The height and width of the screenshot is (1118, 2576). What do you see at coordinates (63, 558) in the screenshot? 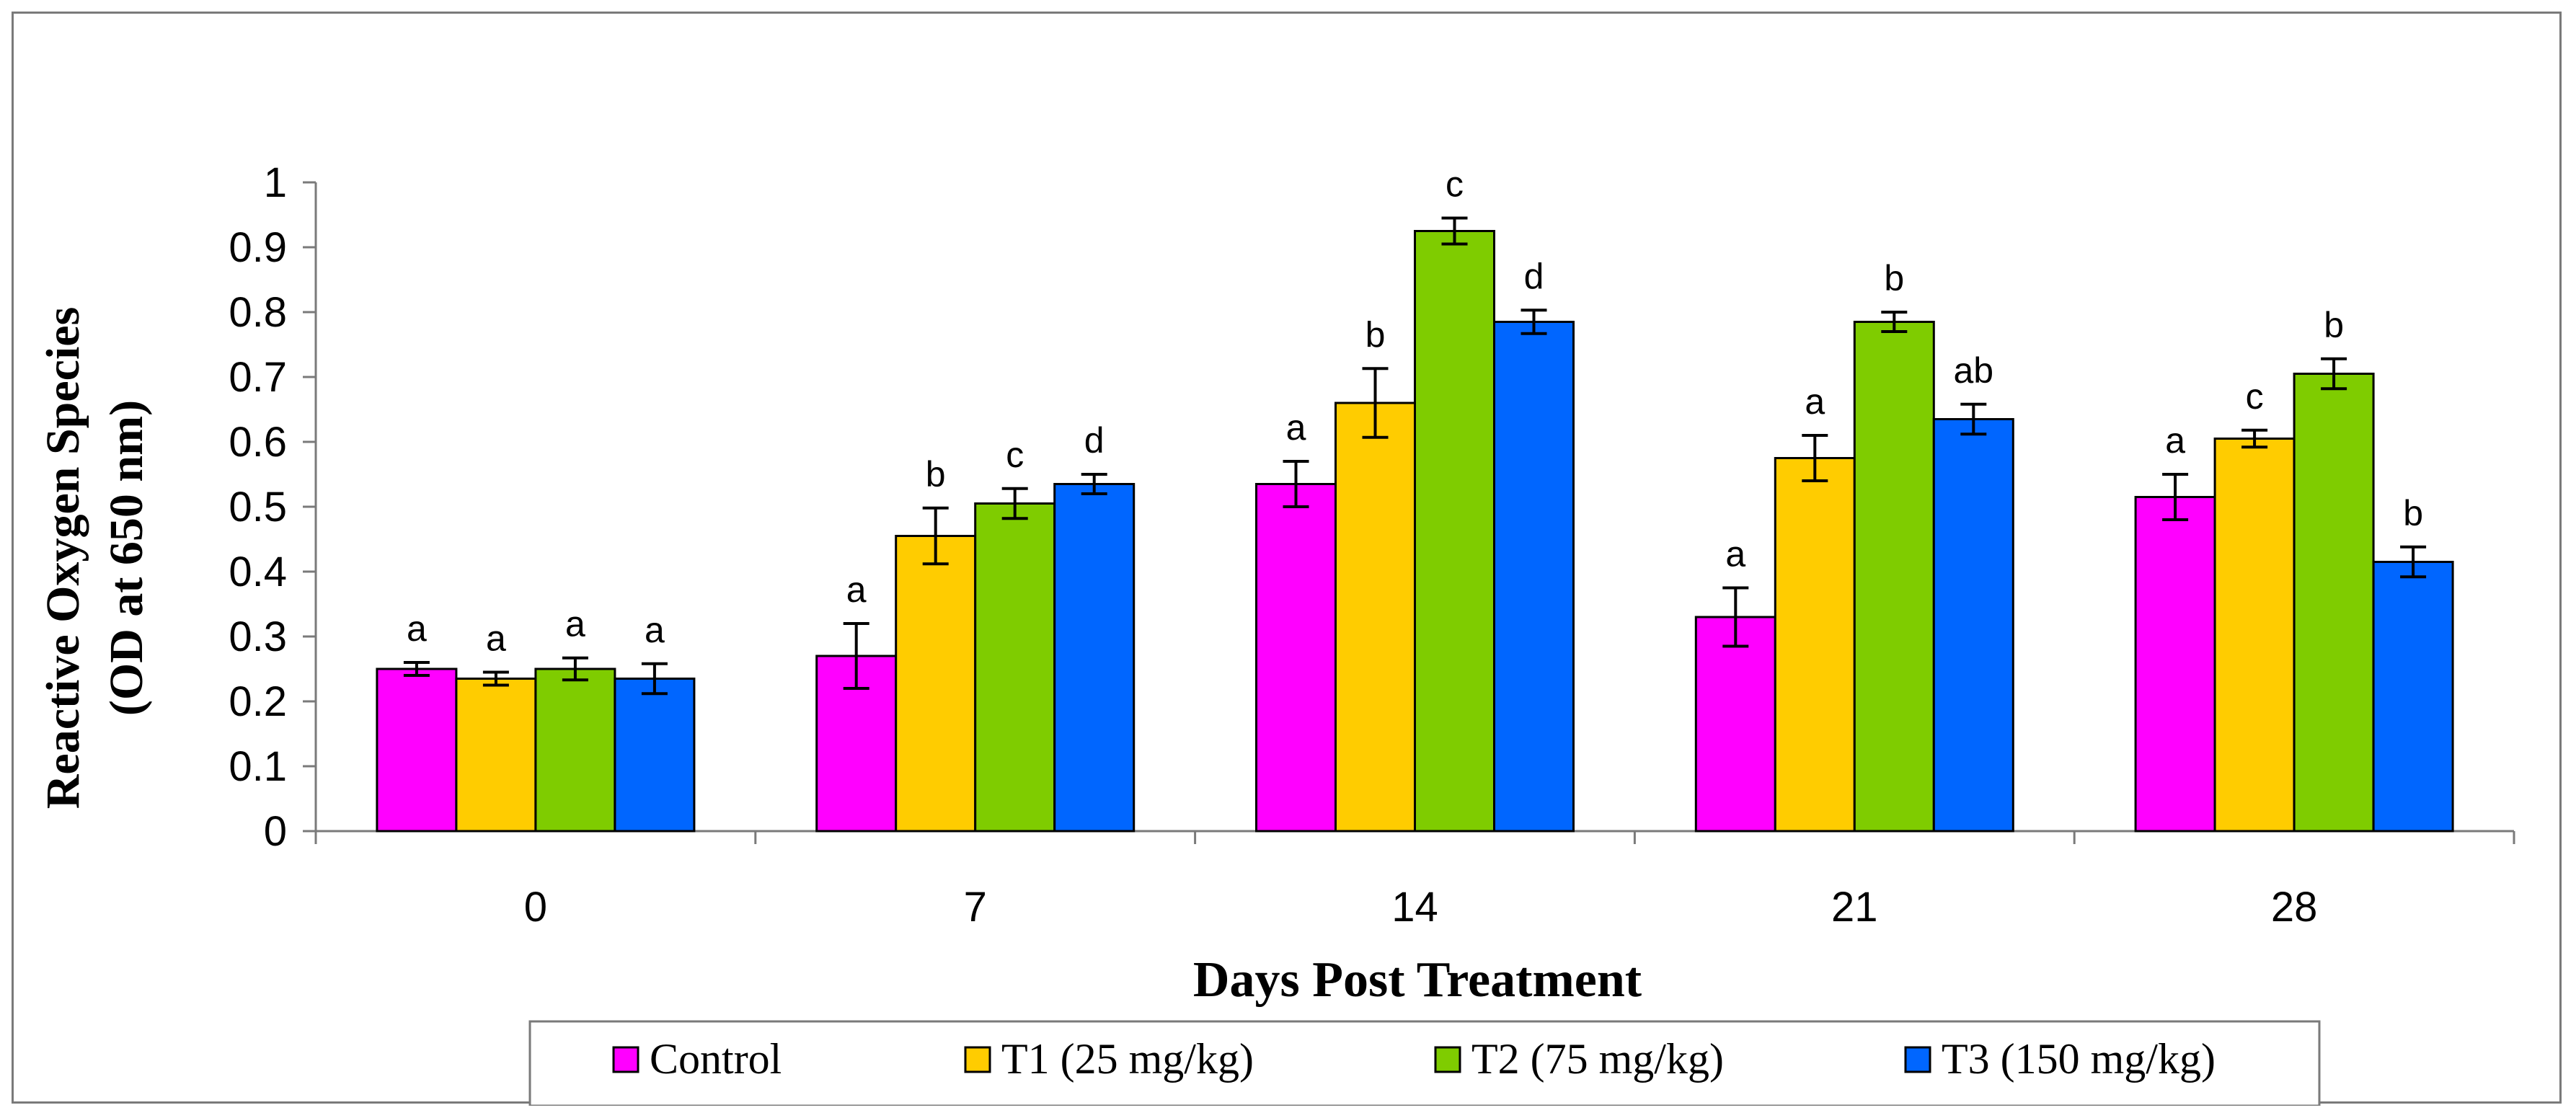
I see `y-axis-label-line1: Reactive Oxygen Species` at bounding box center [63, 558].